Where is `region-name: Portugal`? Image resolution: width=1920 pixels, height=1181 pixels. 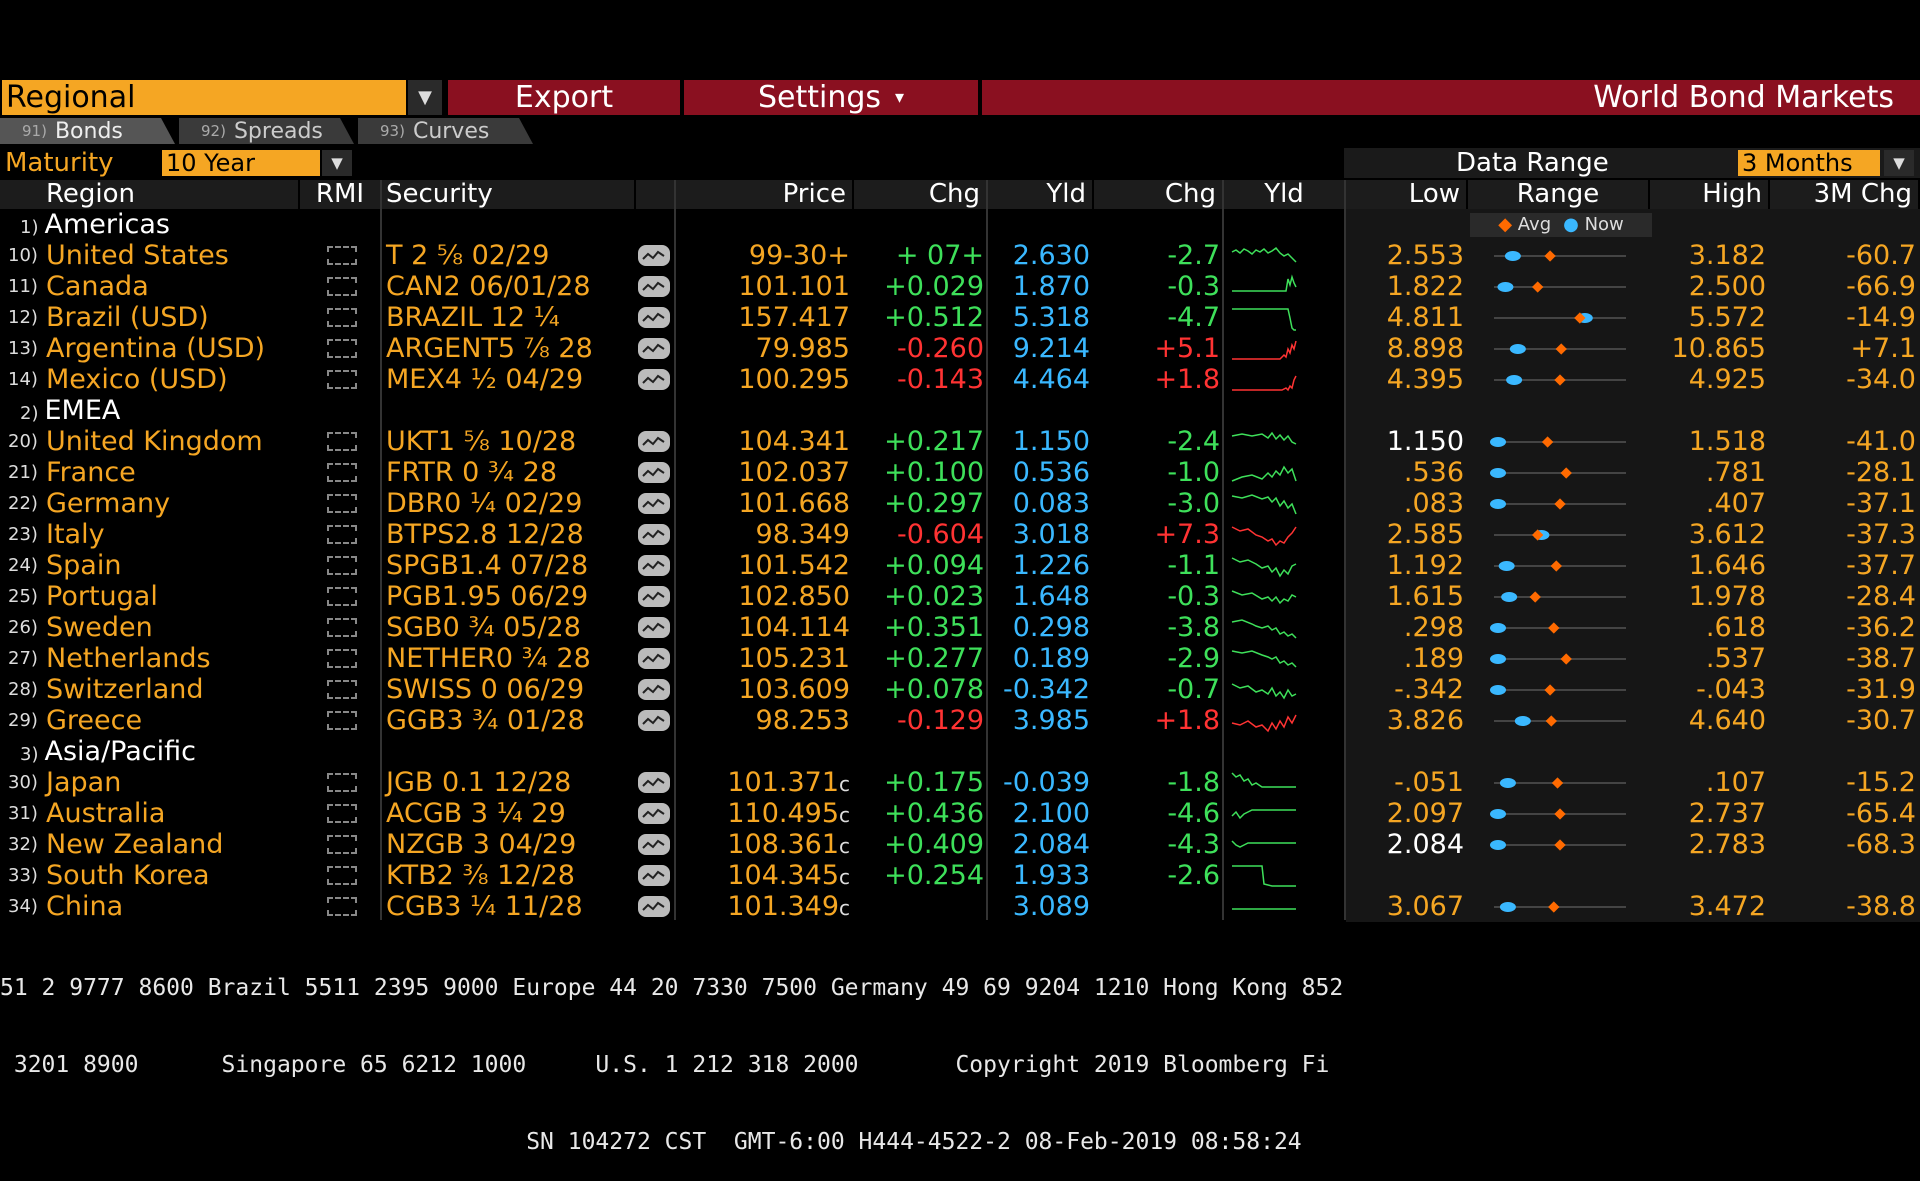 region-name: Portugal is located at coordinates (102, 596).